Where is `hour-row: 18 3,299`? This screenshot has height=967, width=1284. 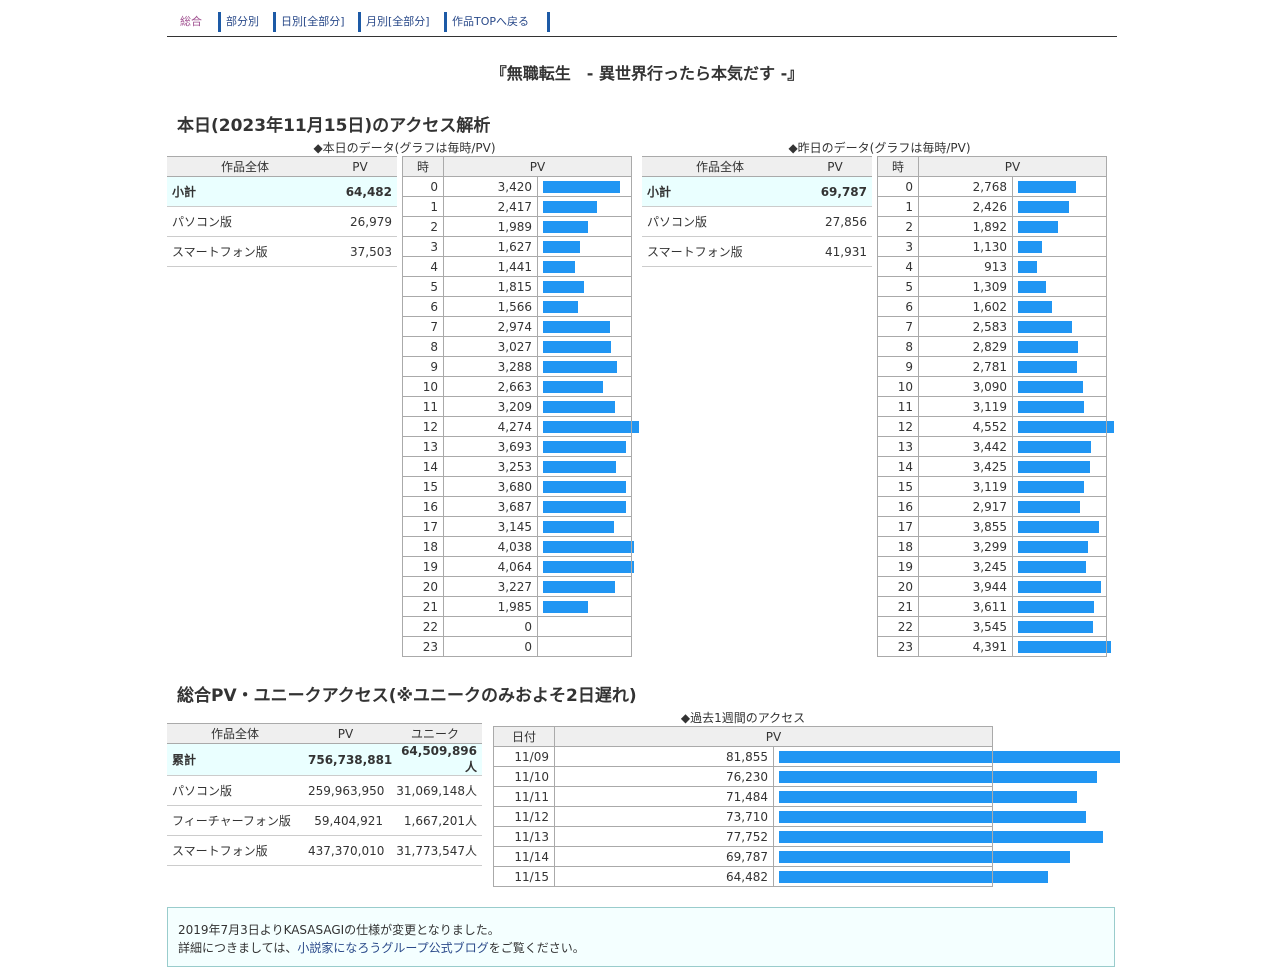 hour-row: 18 3,299 is located at coordinates (992, 546).